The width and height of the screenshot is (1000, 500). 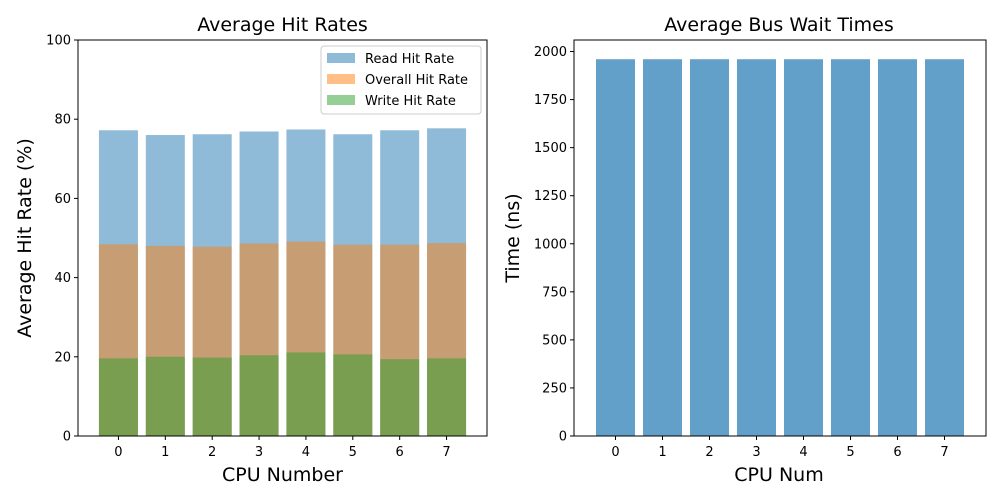 I want to click on bus-wait-x-tick-label: 7, so click(x=944, y=452).